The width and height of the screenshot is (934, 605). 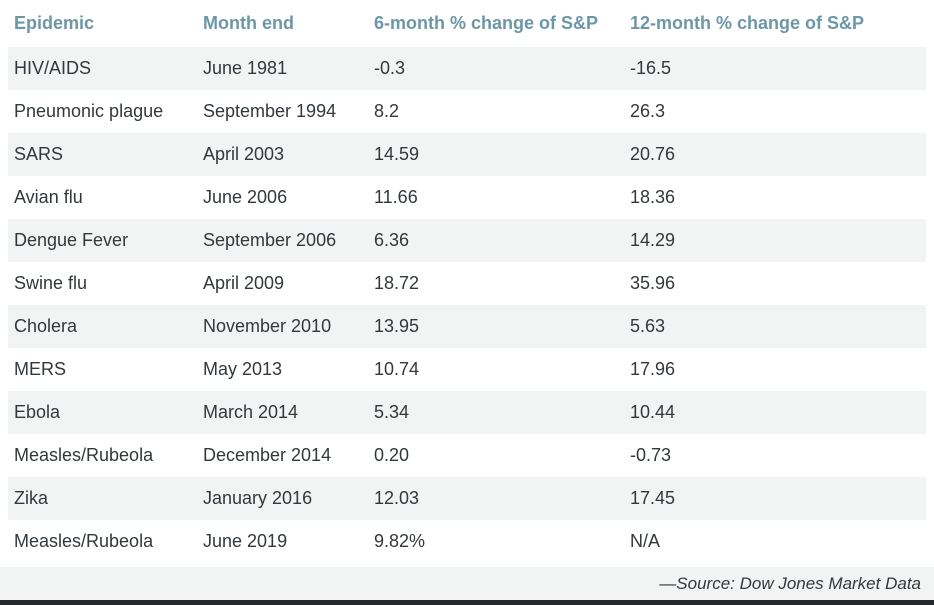 What do you see at coordinates (400, 541) in the screenshot?
I see `table-cell: 9.82%` at bounding box center [400, 541].